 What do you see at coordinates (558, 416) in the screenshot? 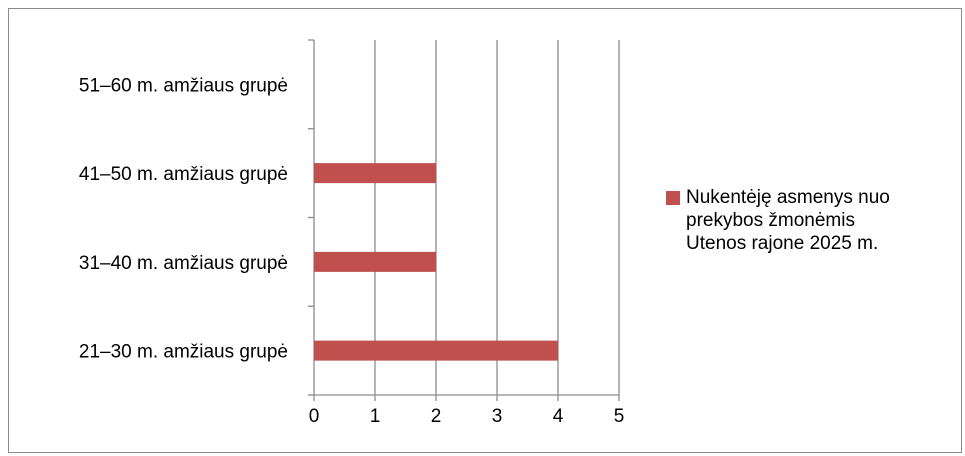
I see `x-tick-label: 4` at bounding box center [558, 416].